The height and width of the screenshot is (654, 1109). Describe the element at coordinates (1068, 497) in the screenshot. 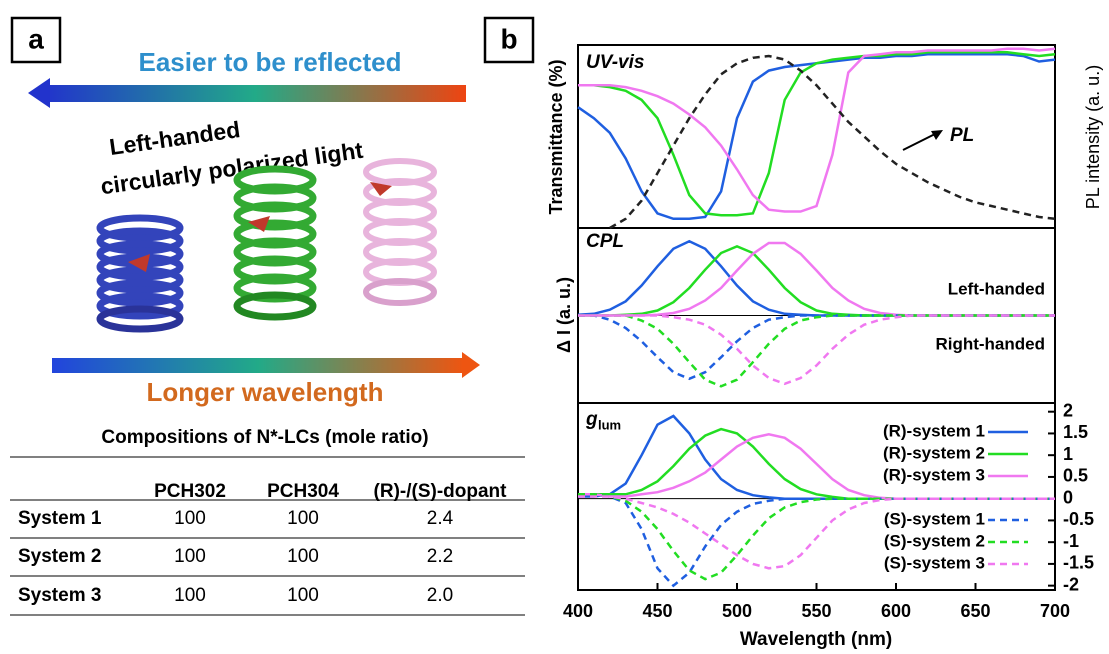

I see `y-tick-label: 0` at that location.